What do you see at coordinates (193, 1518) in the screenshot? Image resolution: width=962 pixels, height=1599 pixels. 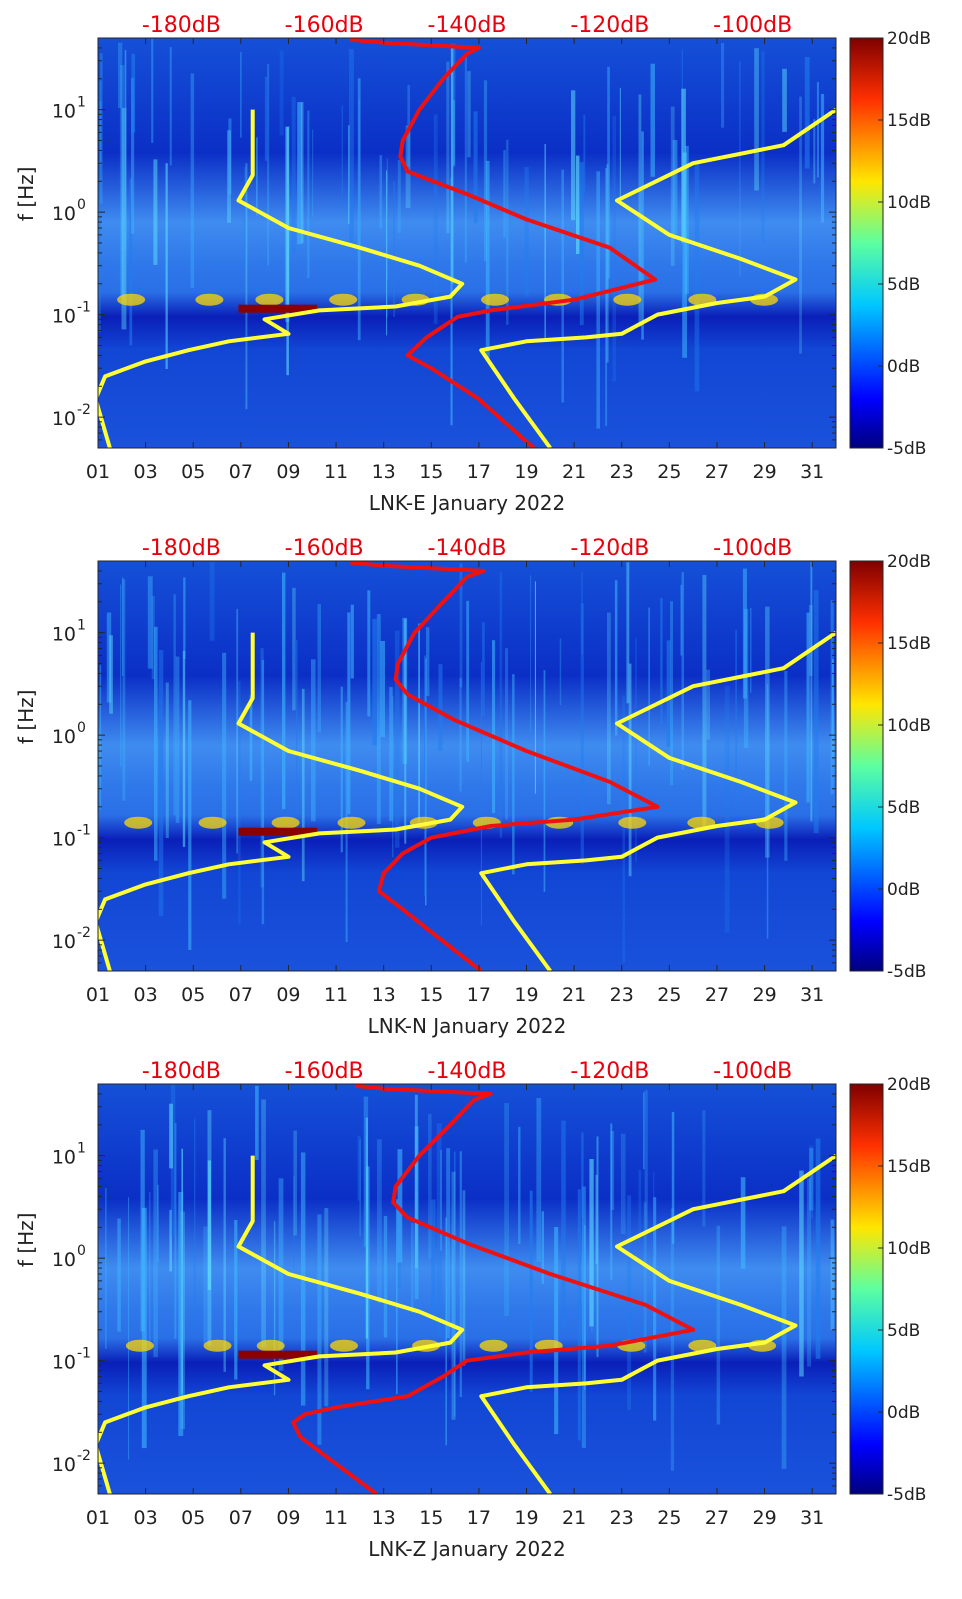 I see `x-tick-label: 05` at bounding box center [193, 1518].